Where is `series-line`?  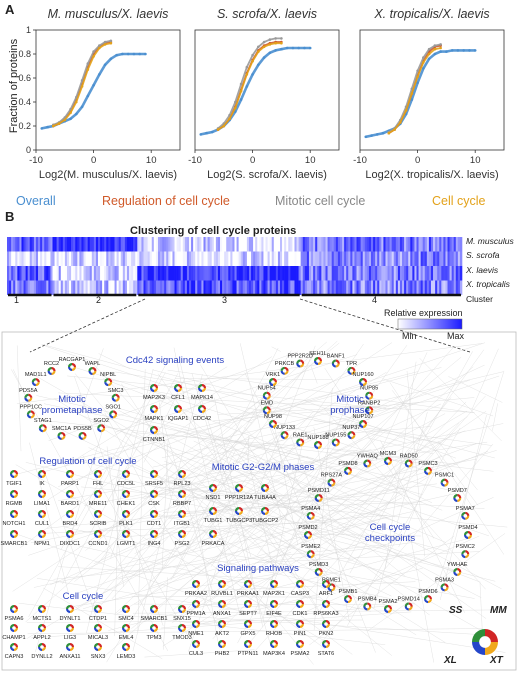
series-line is located at coordinates (414, 88).